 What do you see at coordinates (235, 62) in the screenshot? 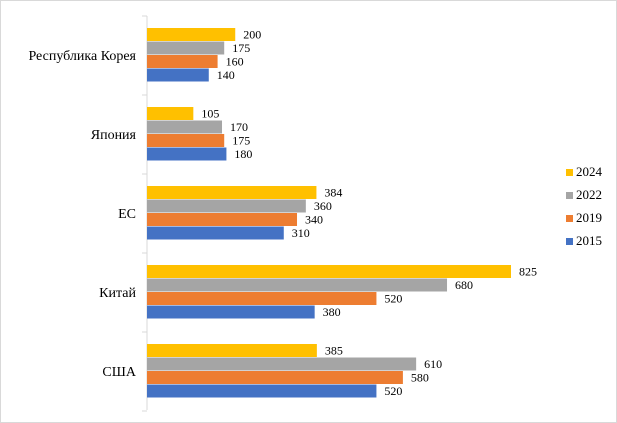
I see `data-label: 160` at bounding box center [235, 62].